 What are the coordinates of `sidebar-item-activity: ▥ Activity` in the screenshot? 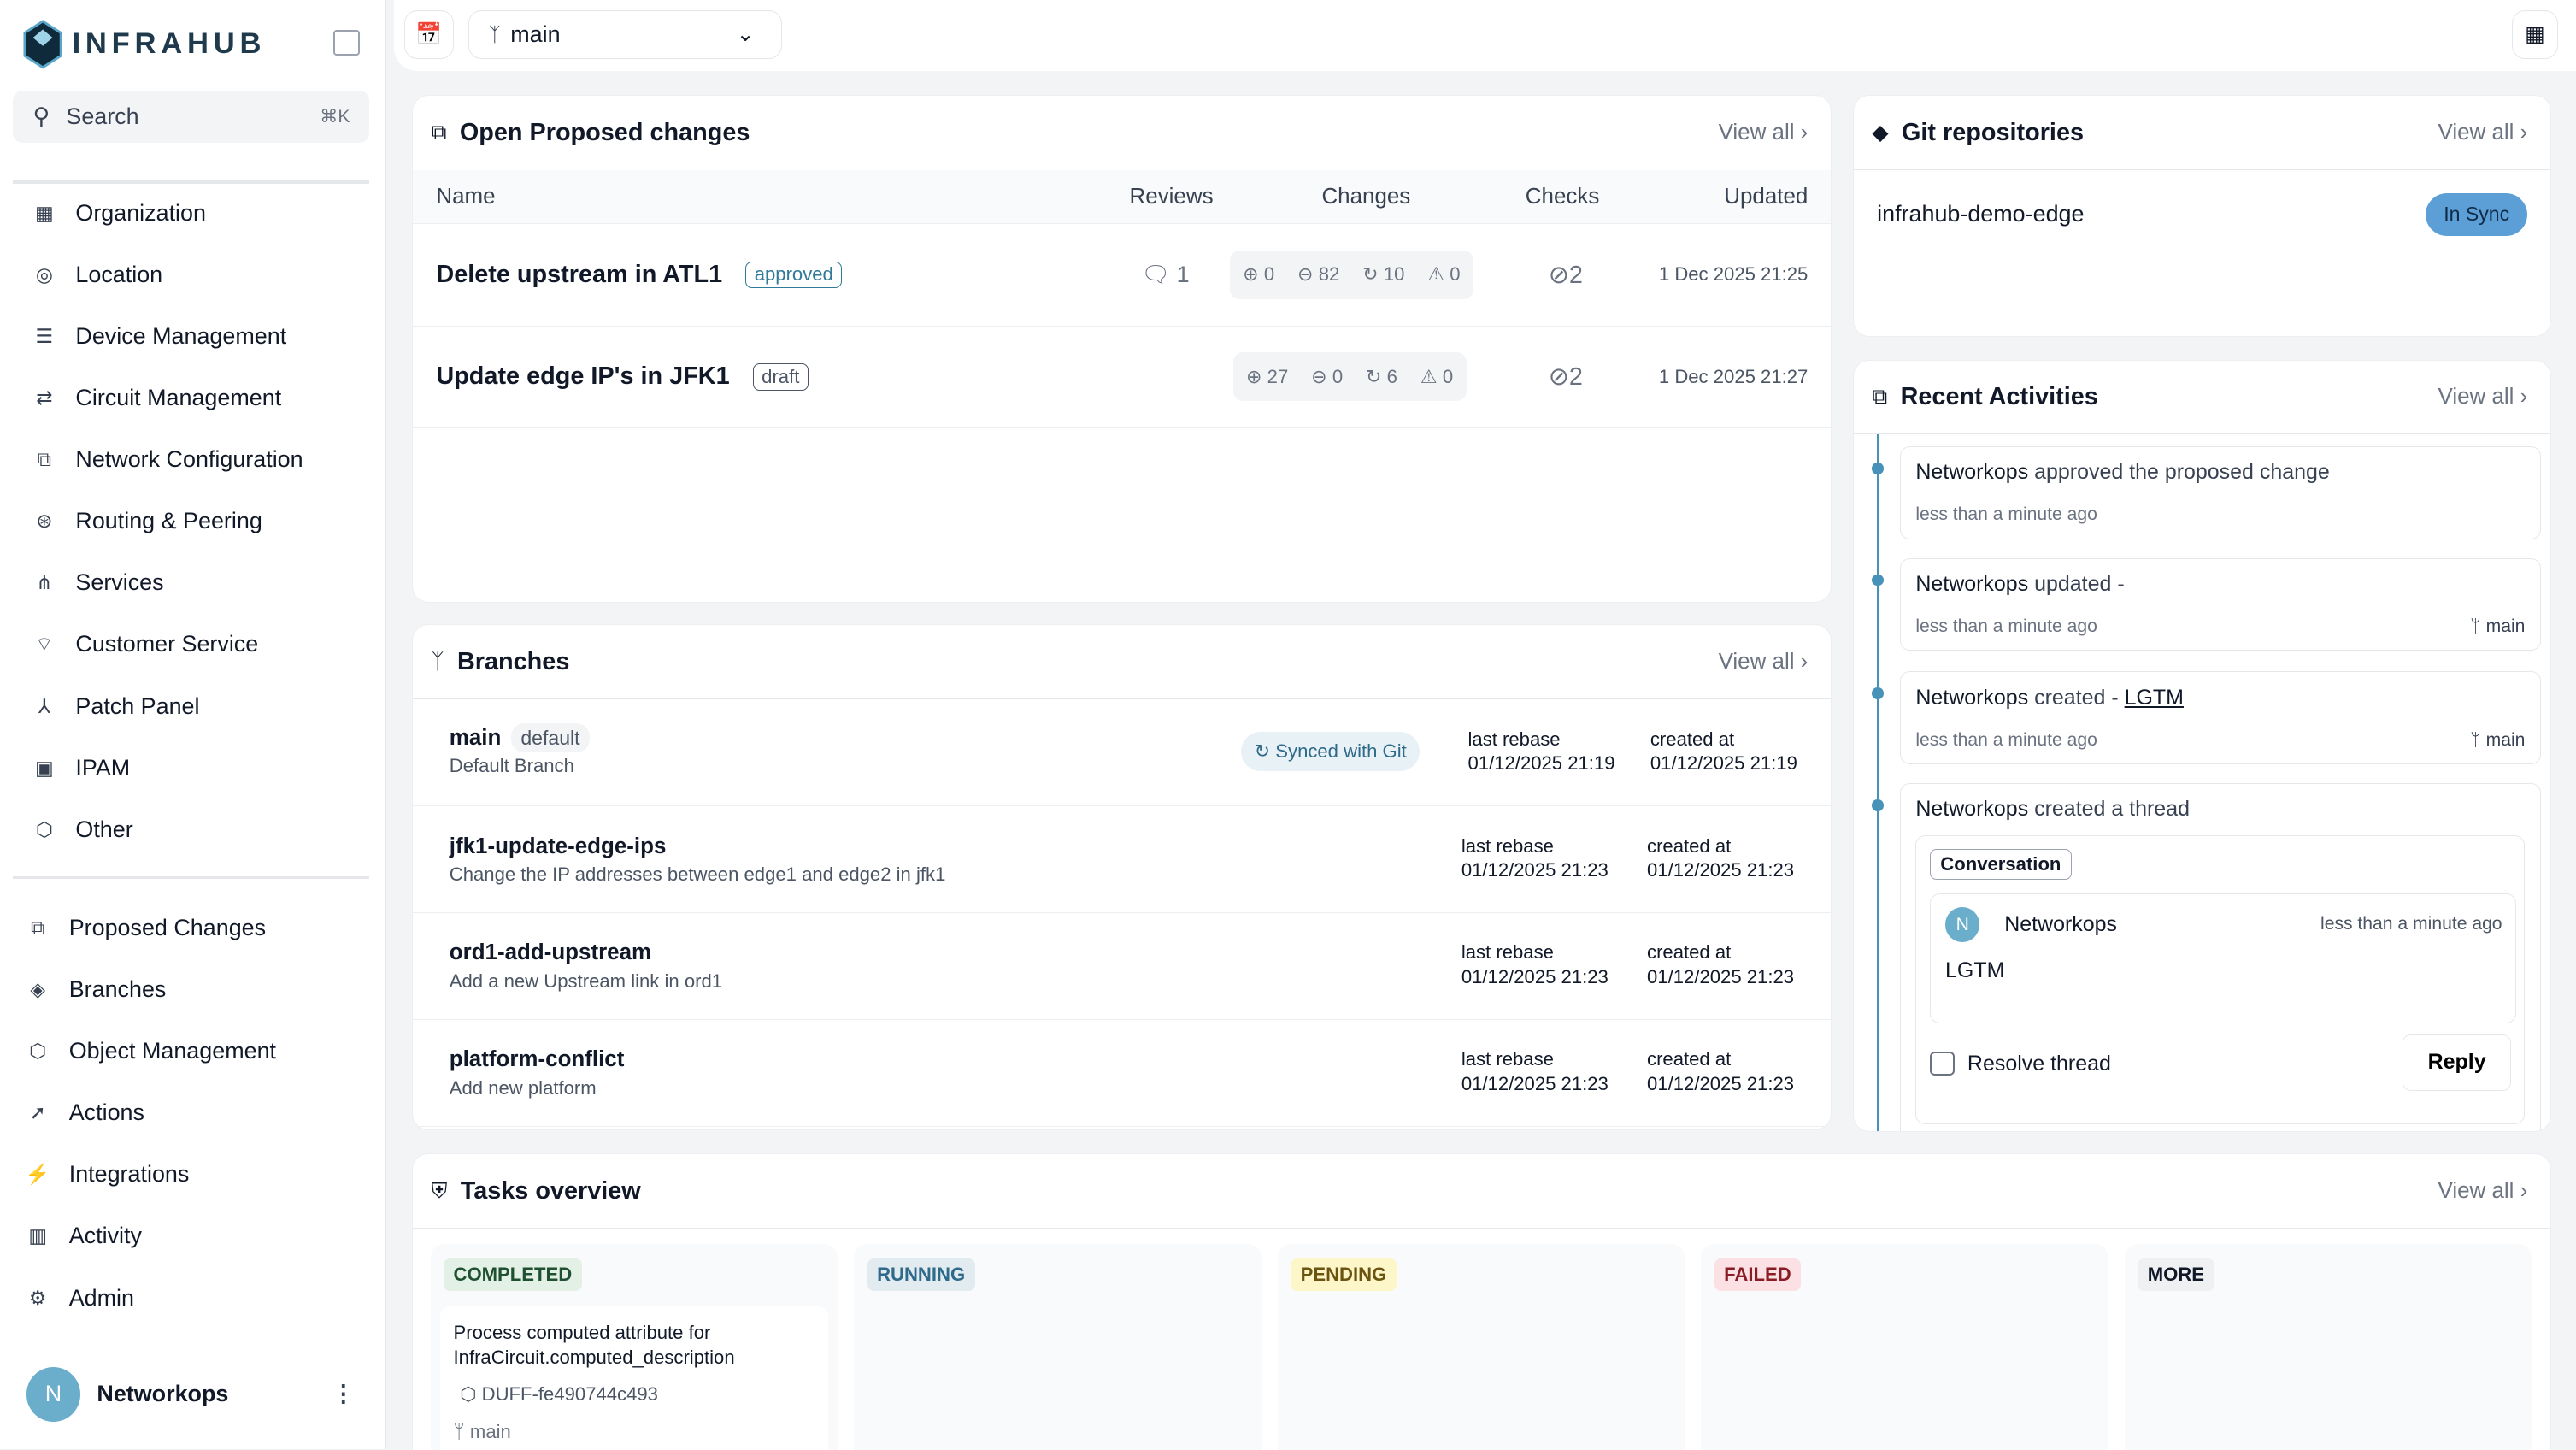 It's located at (191, 1236).